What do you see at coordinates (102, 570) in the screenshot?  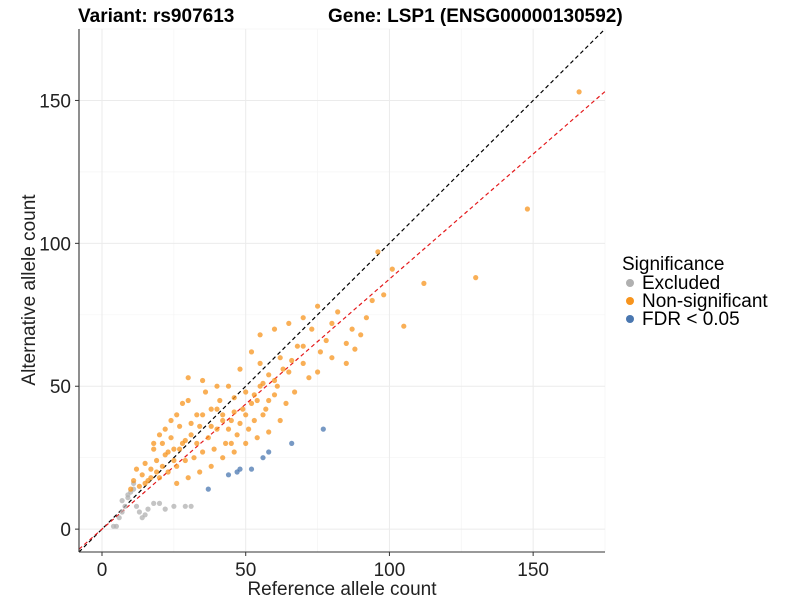 I see `x-tick-label: 0` at bounding box center [102, 570].